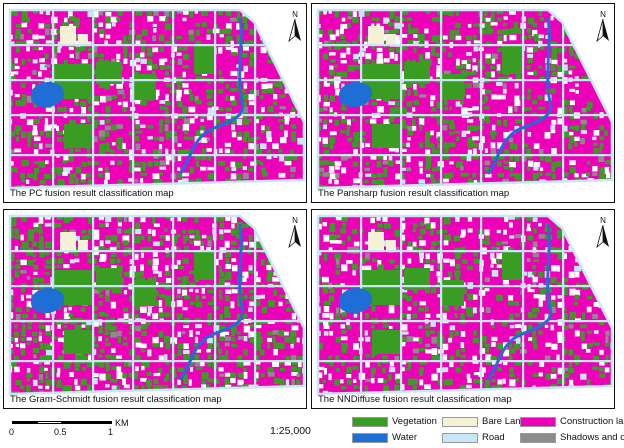  Describe the element at coordinates (572, 423) in the screenshot. I see `legend-item-construction-land: Construction land` at that location.